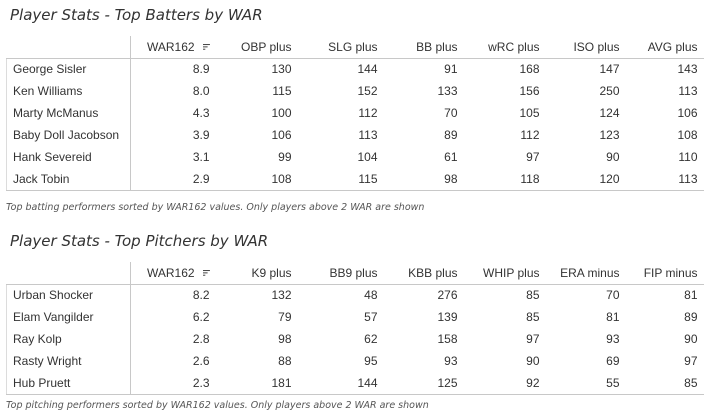  I want to click on batters-name-header, so click(68, 47).